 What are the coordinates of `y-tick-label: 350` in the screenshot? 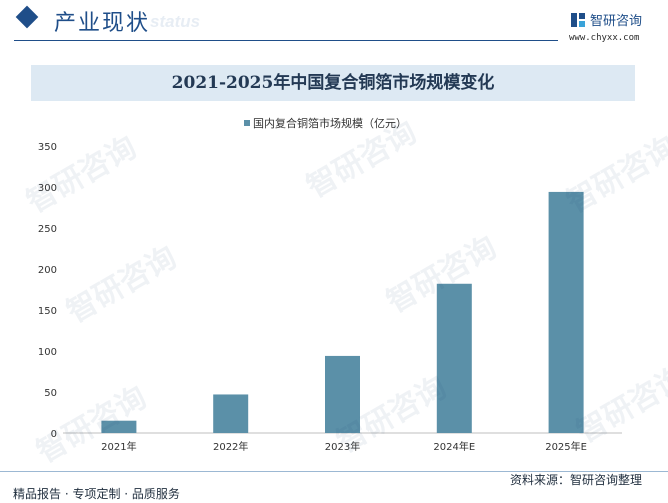 It's located at (47, 147).